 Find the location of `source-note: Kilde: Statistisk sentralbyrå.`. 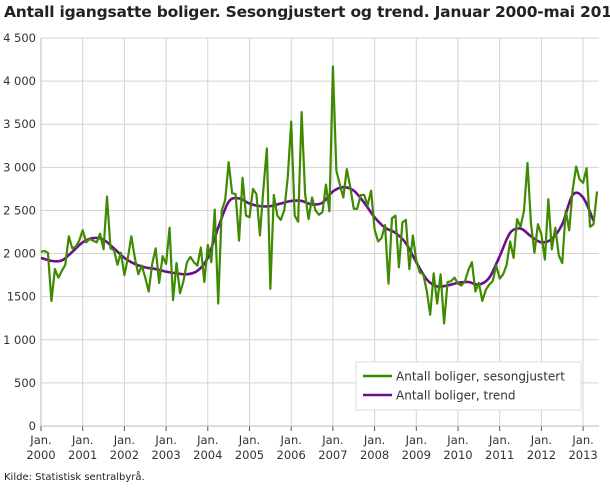

source-note: Kilde: Statistisk sentralbyrå. is located at coordinates (74, 477).